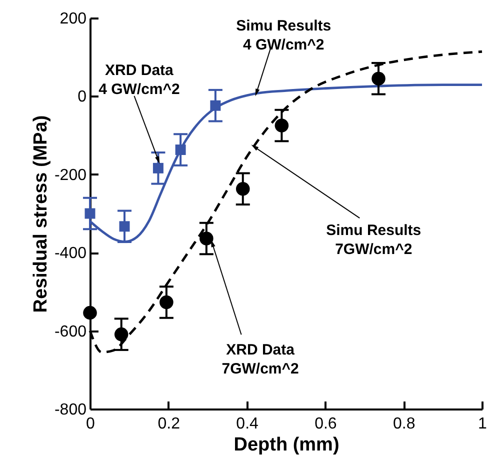  Describe the element at coordinates (483, 424) in the screenshot. I see `x-tick-label: 1` at that location.